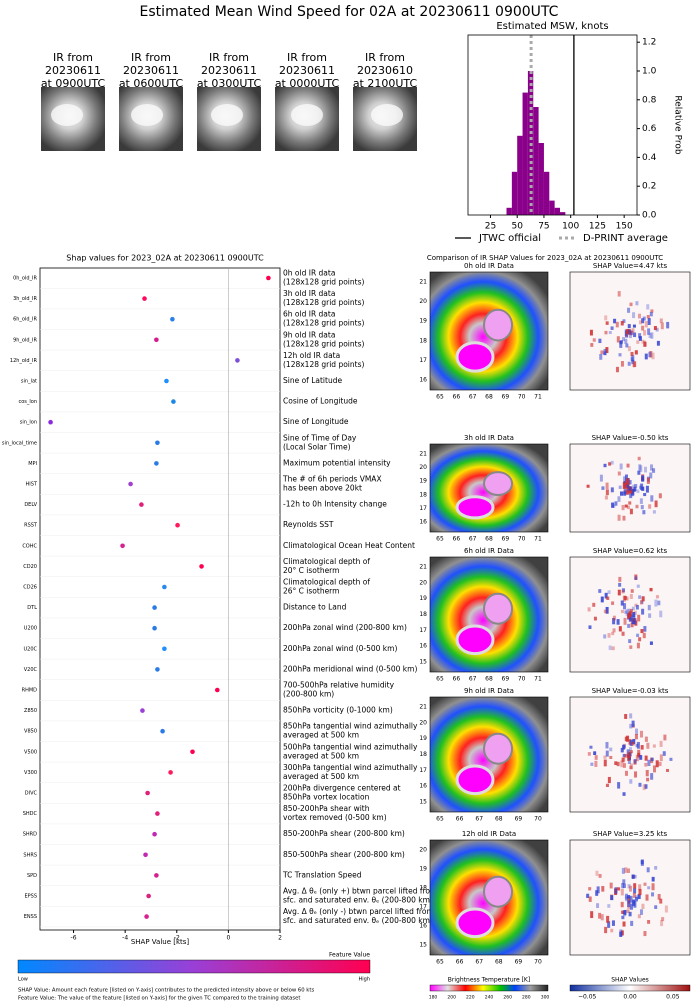  I want to click on y-axis-label: Relative Prob, so click(678, 124).